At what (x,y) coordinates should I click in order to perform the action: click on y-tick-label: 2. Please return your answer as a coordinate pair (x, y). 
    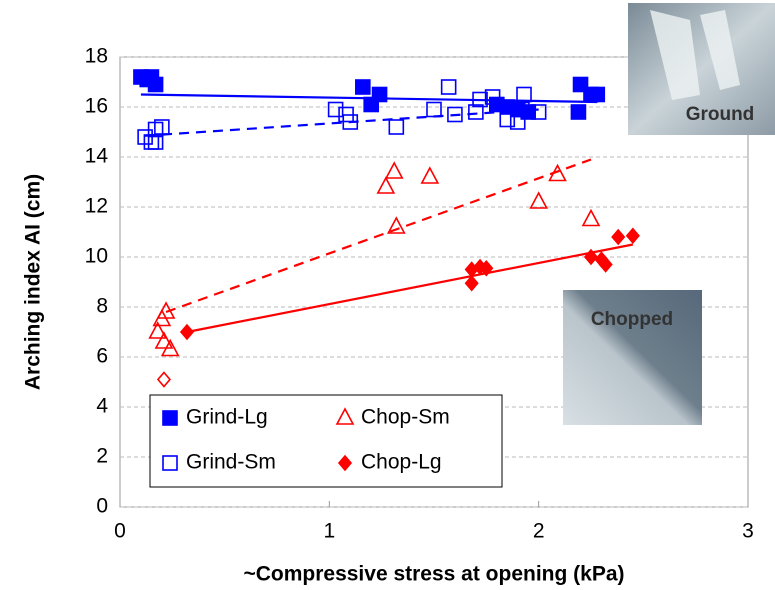
    Looking at the image, I should click on (102, 456).